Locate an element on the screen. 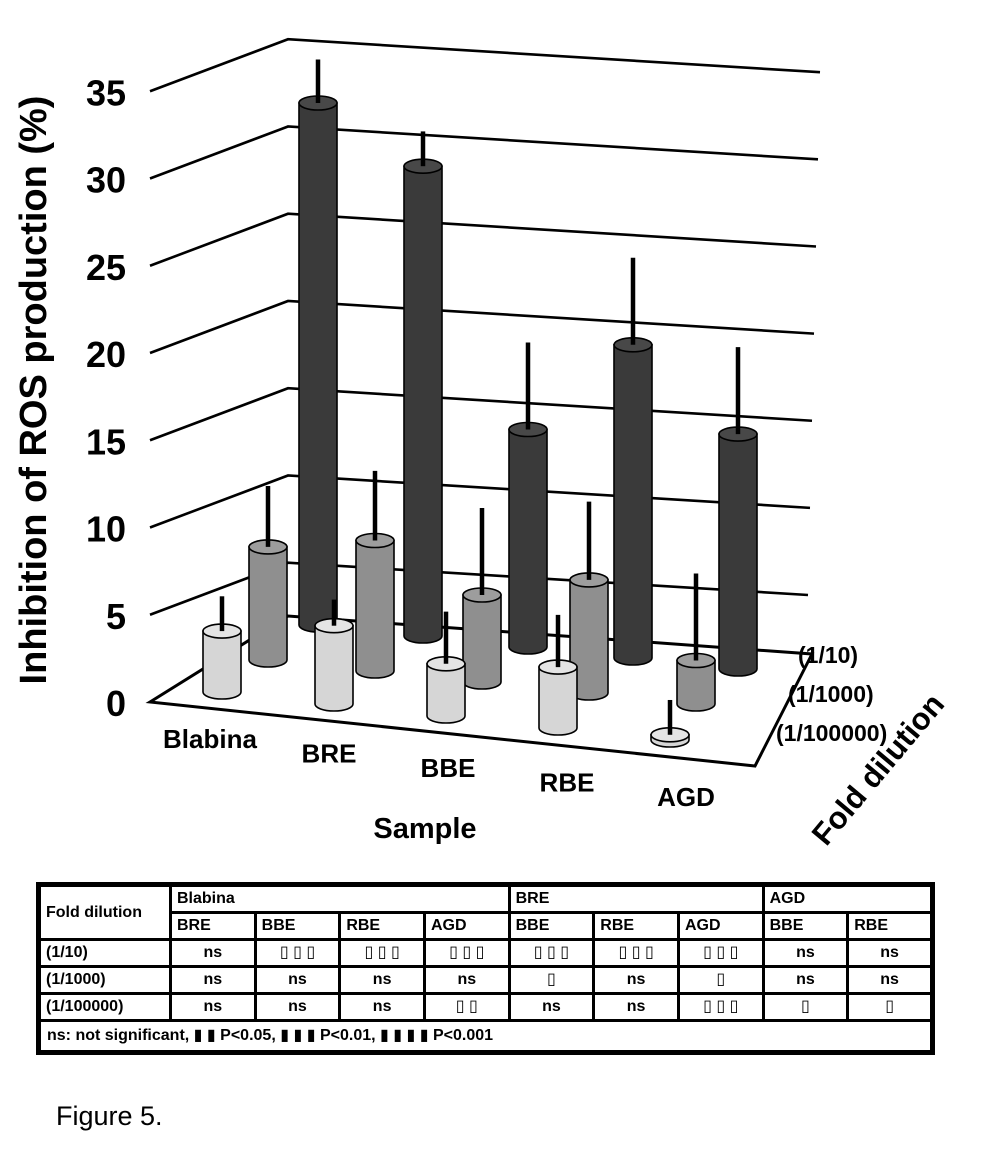 This screenshot has height=1150, width=986. x-category-label: Blabina is located at coordinates (210, 739).